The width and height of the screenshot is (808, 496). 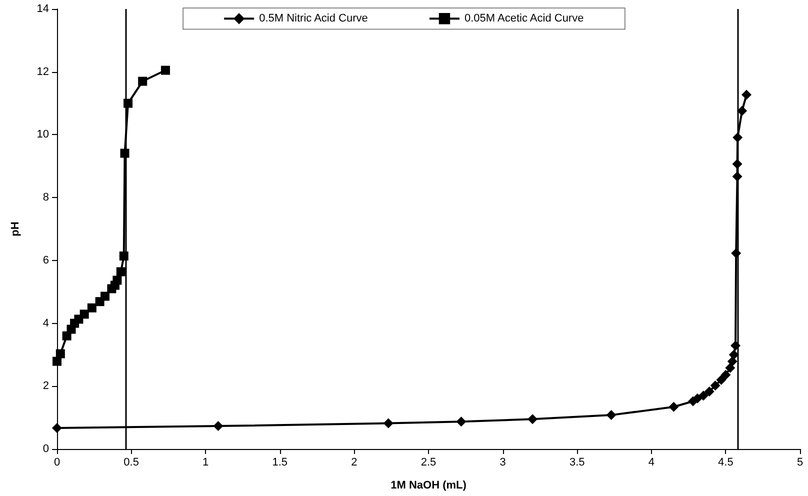 What do you see at coordinates (42, 9) in the screenshot?
I see `y-tick-label: 14` at bounding box center [42, 9].